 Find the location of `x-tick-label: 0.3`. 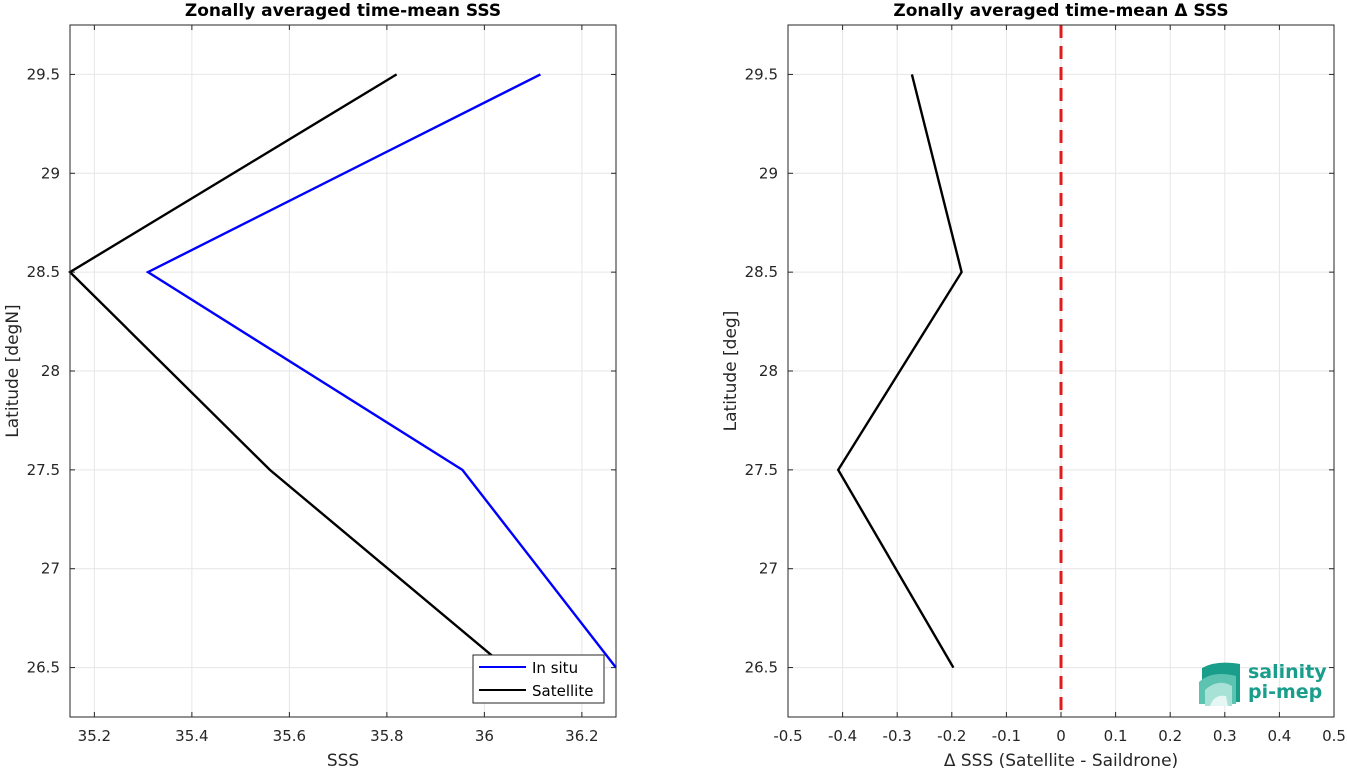

x-tick-label: 0.3 is located at coordinates (1225, 736).